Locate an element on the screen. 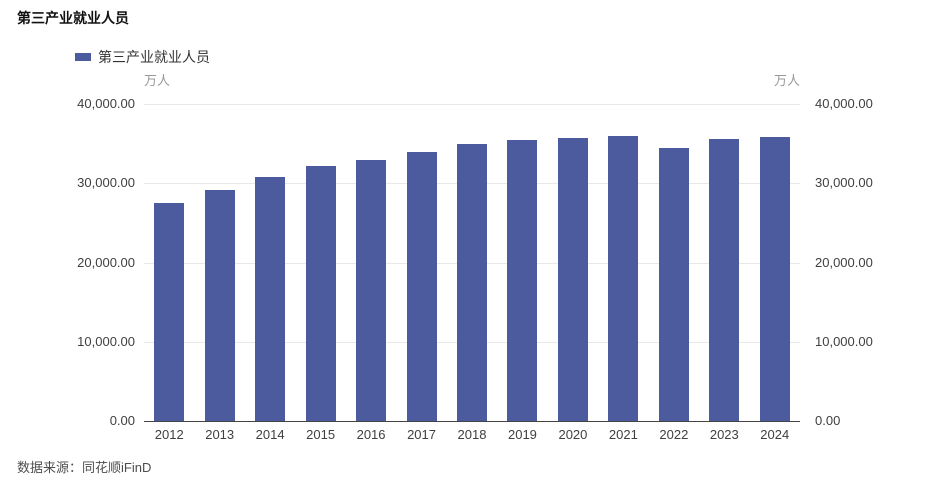  bar-2016 is located at coordinates (371, 290).